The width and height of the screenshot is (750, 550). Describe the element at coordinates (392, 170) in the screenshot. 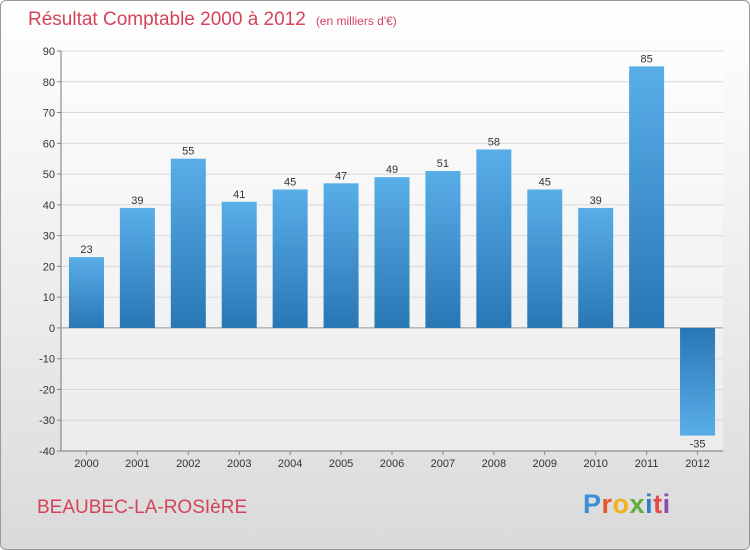

I see `bar-value-label: 49` at that location.